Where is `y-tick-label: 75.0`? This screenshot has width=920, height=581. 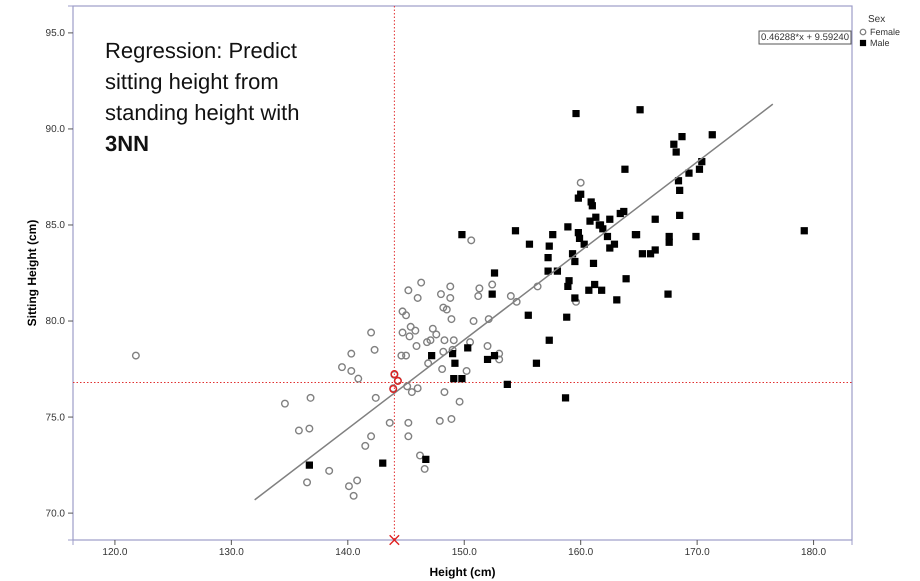
y-tick-label: 75.0 is located at coordinates (56, 418).